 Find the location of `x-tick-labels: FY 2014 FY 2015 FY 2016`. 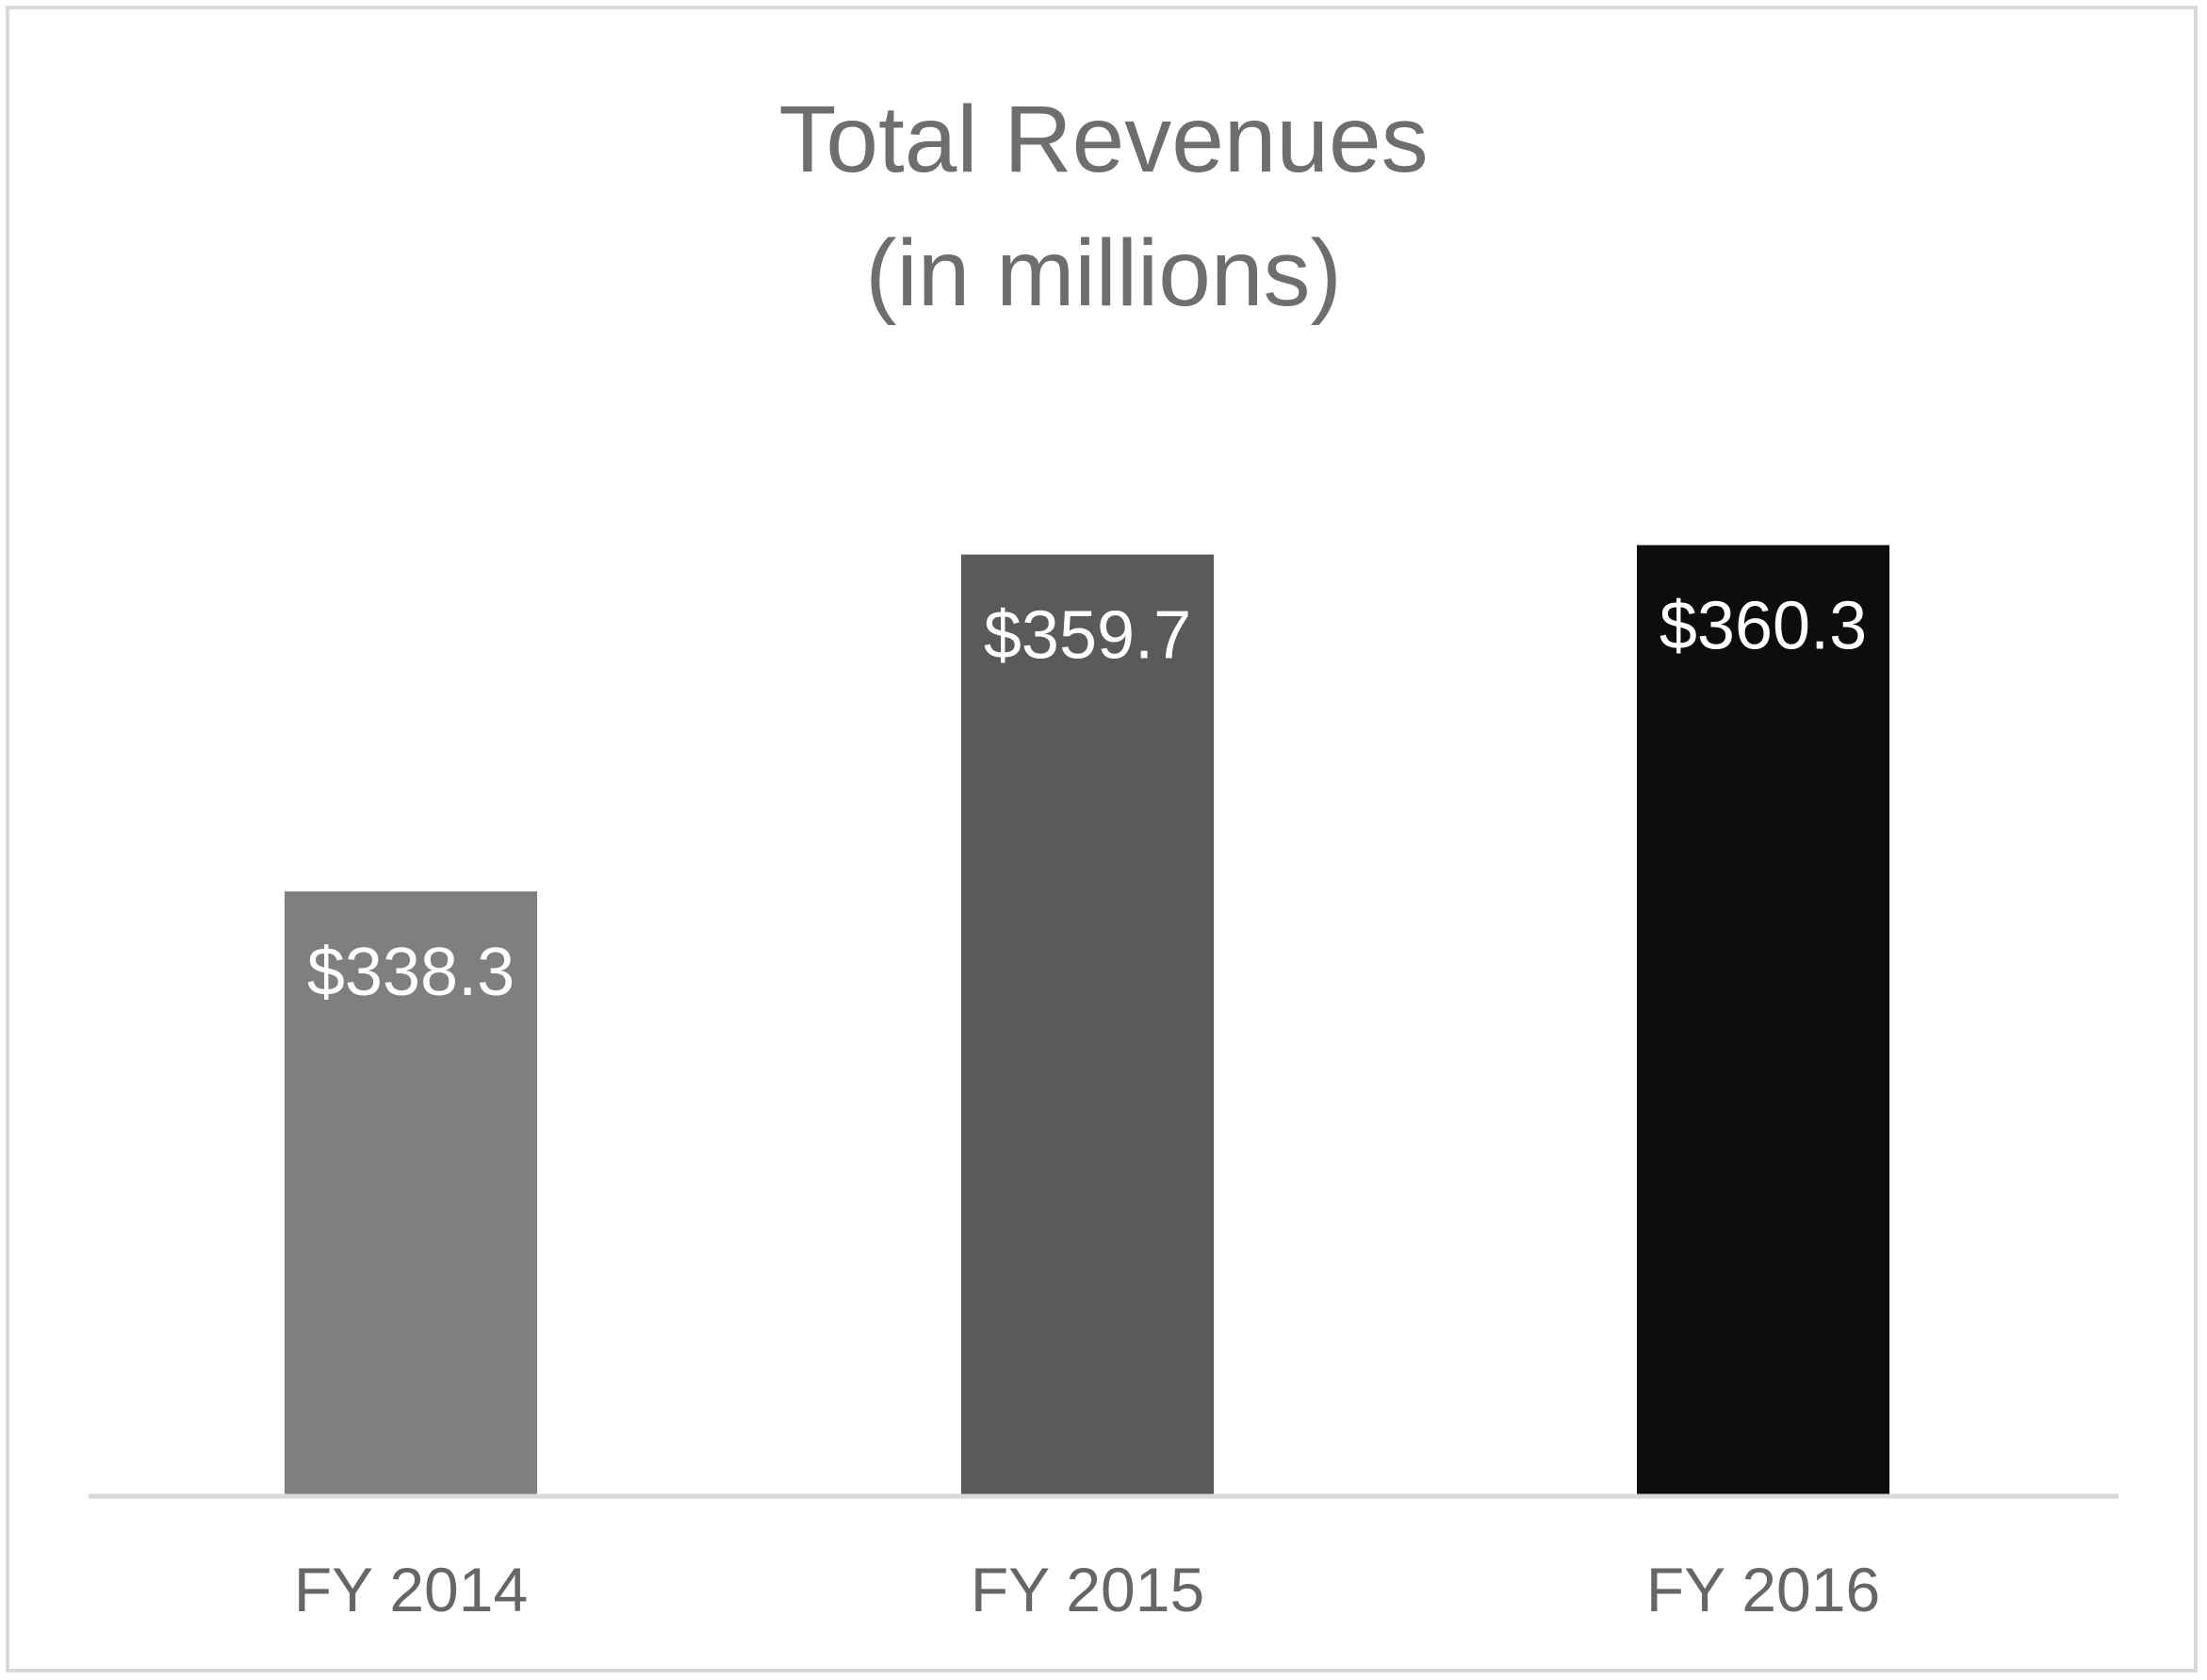

x-tick-labels: FY 2014 FY 2015 FY 2016 is located at coordinates (1087, 1589).